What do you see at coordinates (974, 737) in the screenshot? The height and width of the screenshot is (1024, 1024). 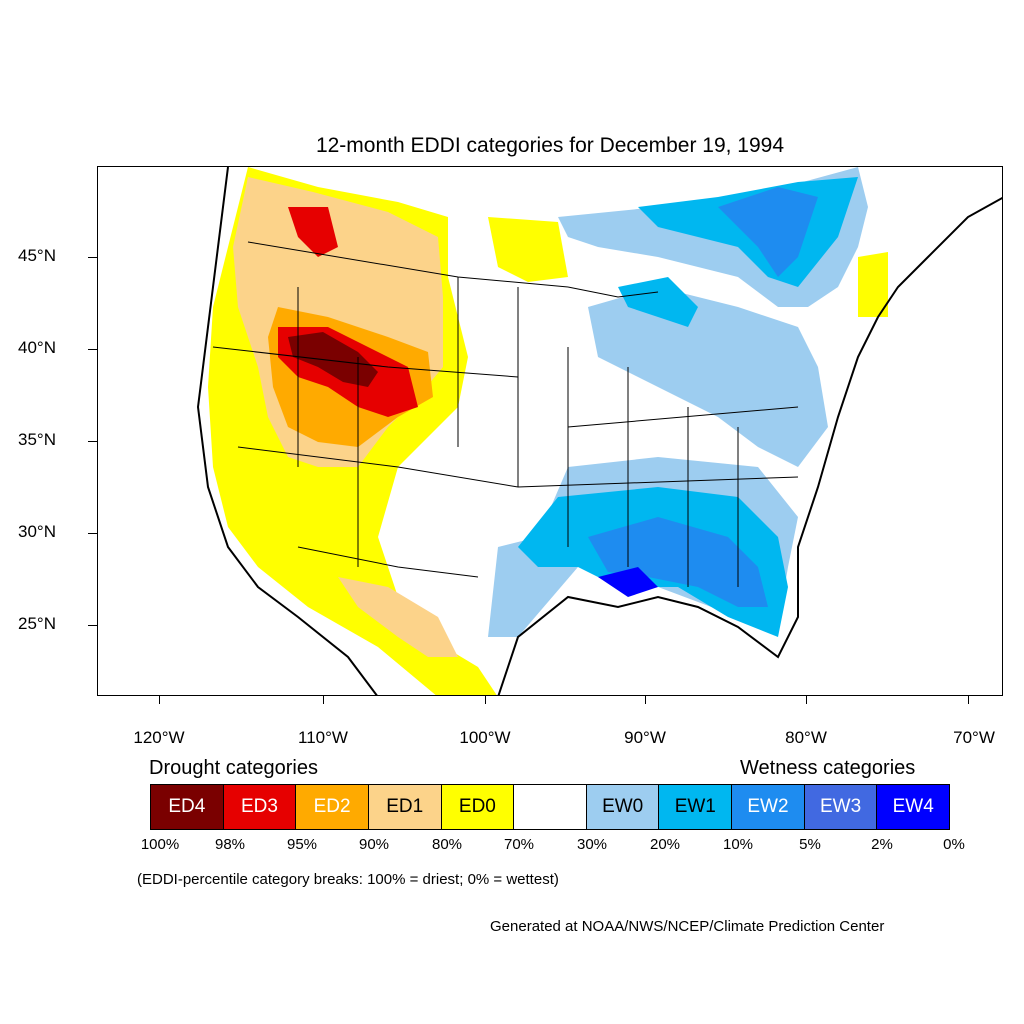 I see `lon-label-70: 70°W` at bounding box center [974, 737].